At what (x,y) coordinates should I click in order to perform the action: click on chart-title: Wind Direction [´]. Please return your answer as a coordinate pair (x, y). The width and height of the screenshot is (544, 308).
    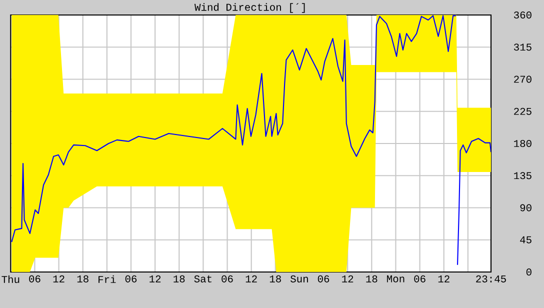
    Looking at the image, I should click on (249, 8).